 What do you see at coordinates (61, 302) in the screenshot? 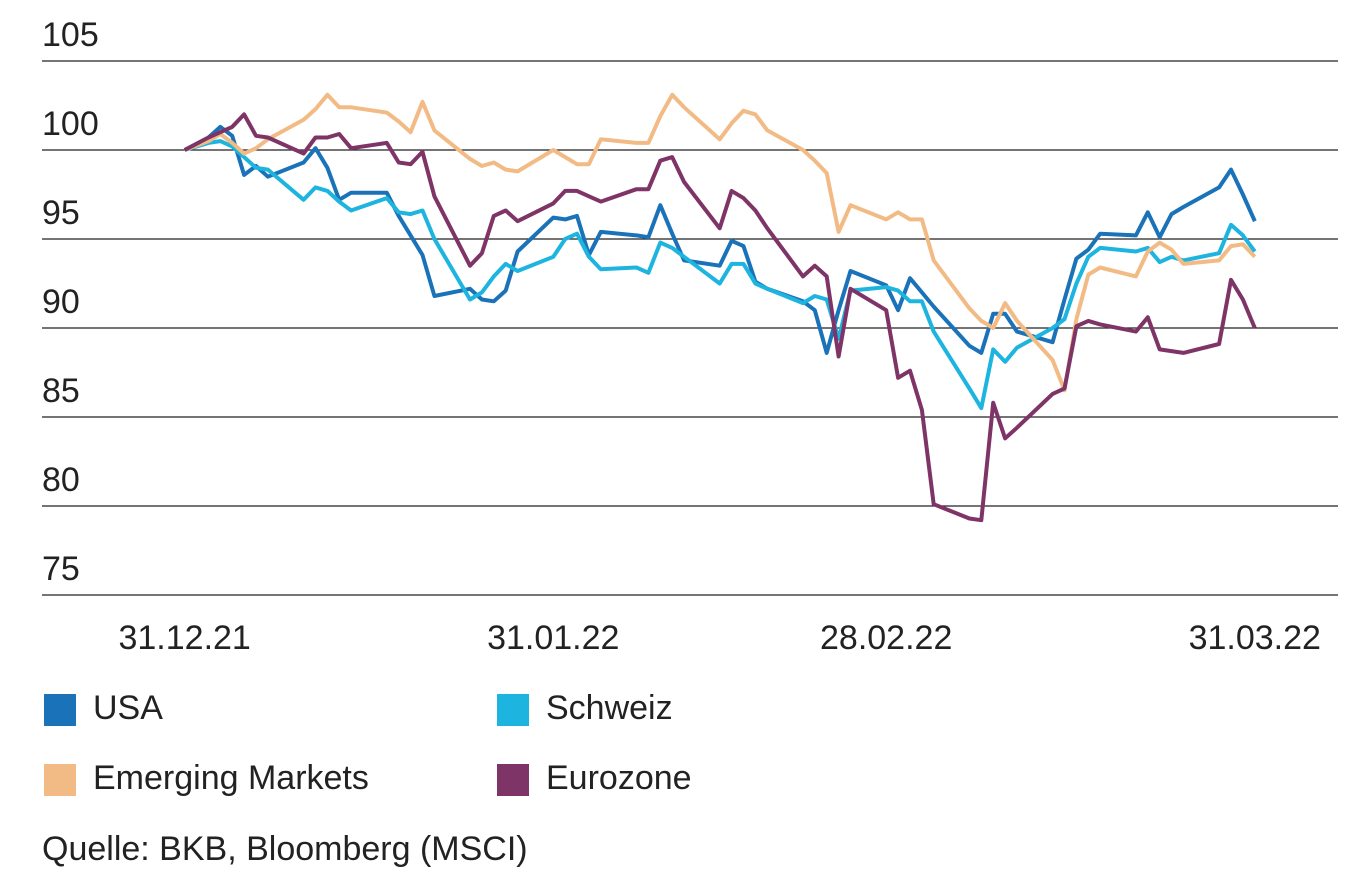
I see `y-tick-label: 90` at bounding box center [61, 302].